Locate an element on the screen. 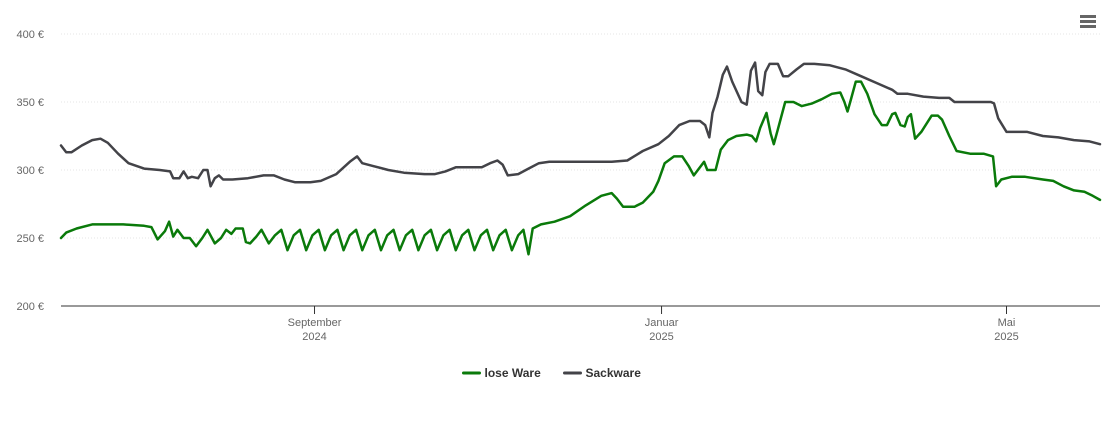 The image size is (1110, 423). legend-label: lose Ware is located at coordinates (513, 373).